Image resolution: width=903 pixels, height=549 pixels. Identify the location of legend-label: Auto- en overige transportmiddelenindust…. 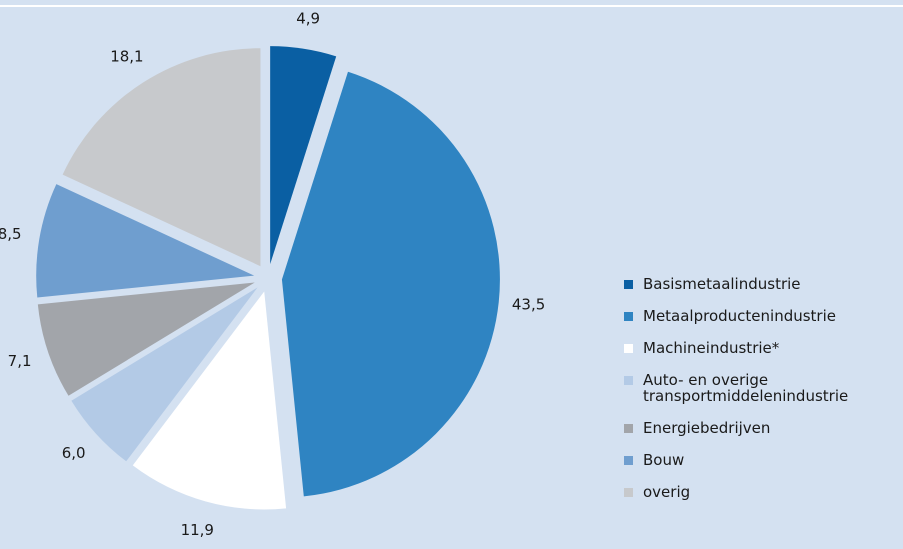
(746, 388).